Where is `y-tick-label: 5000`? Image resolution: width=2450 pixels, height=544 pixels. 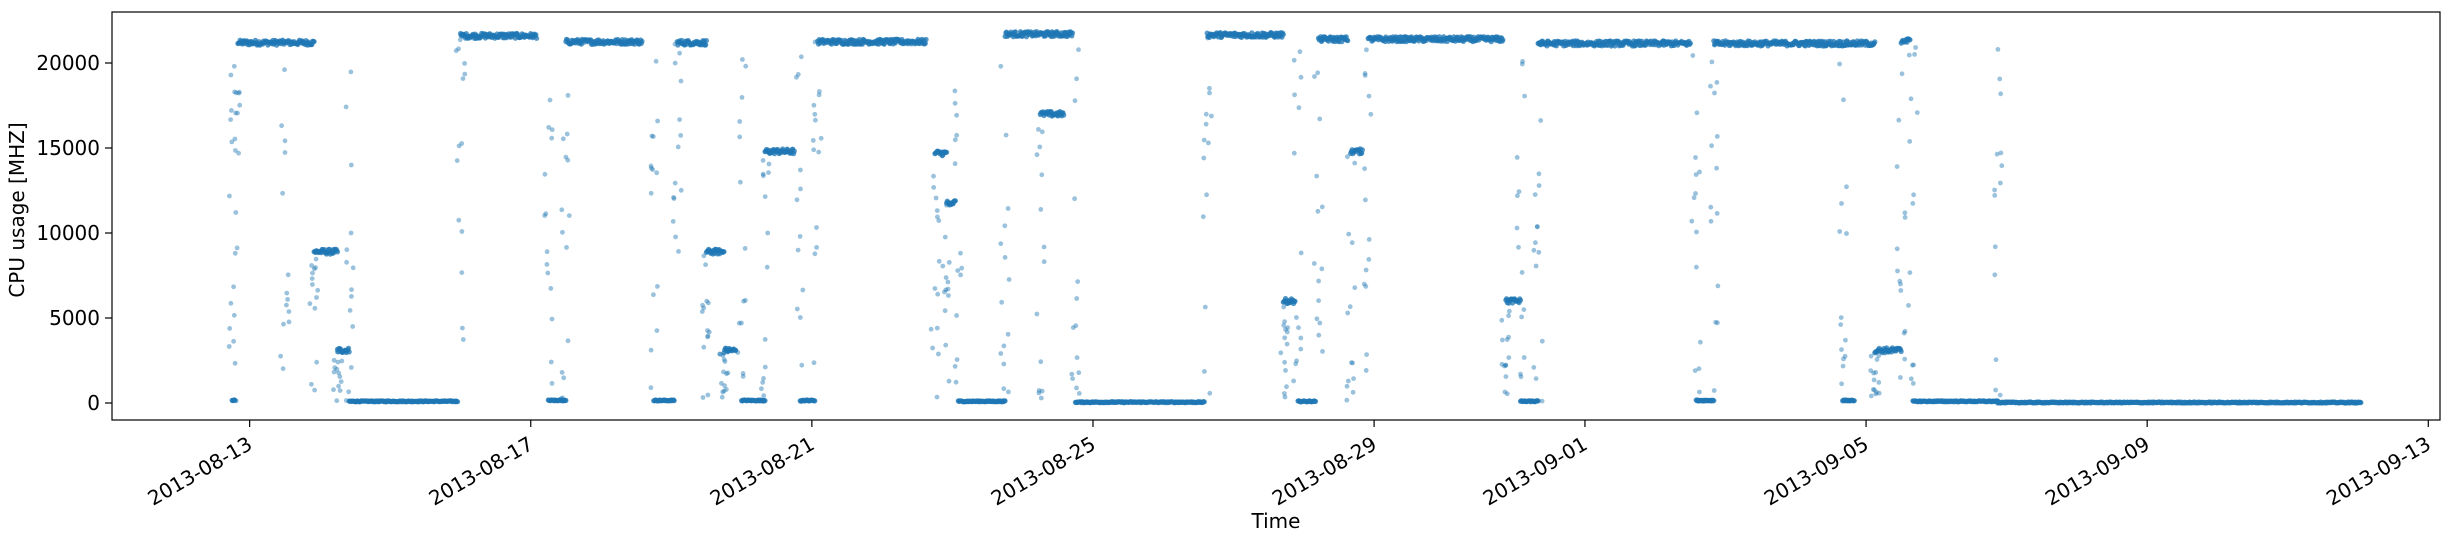
y-tick-label: 5000 is located at coordinates (74, 318).